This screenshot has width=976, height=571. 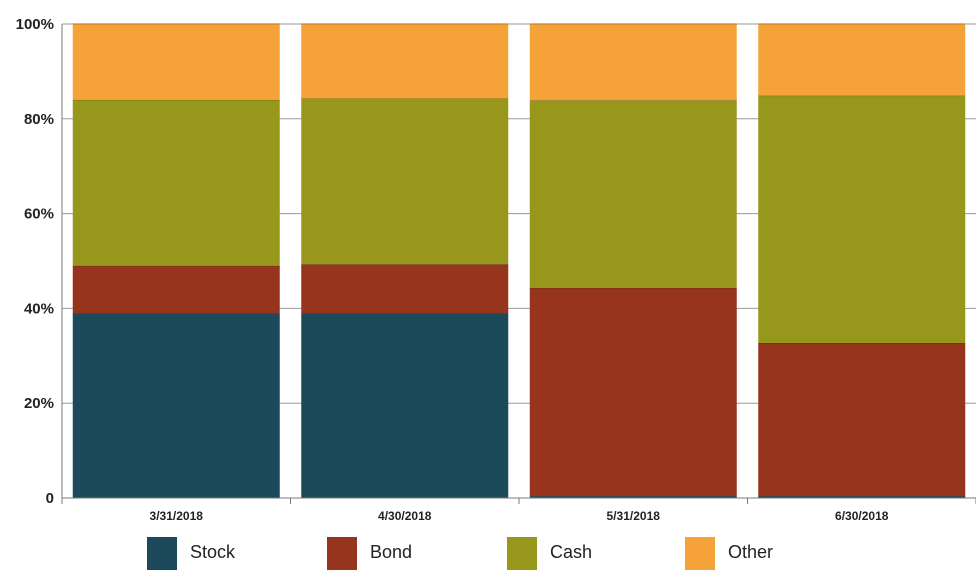 I want to click on y-tick-label: 0, so click(x=50, y=498).